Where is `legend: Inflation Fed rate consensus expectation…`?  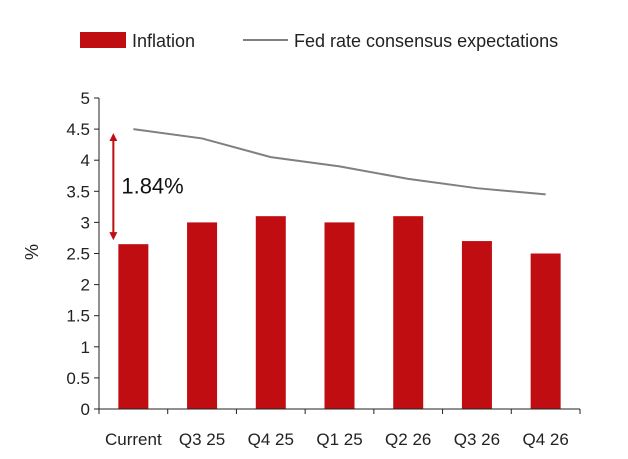
legend: Inflation Fed rate consensus expectation… is located at coordinates (319, 41).